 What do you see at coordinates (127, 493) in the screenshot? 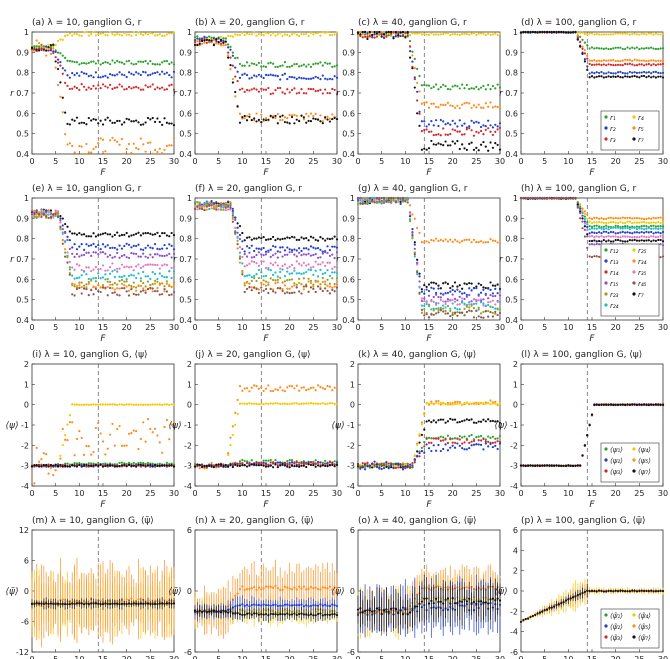
I see `x-tick-label: 20` at bounding box center [127, 493].